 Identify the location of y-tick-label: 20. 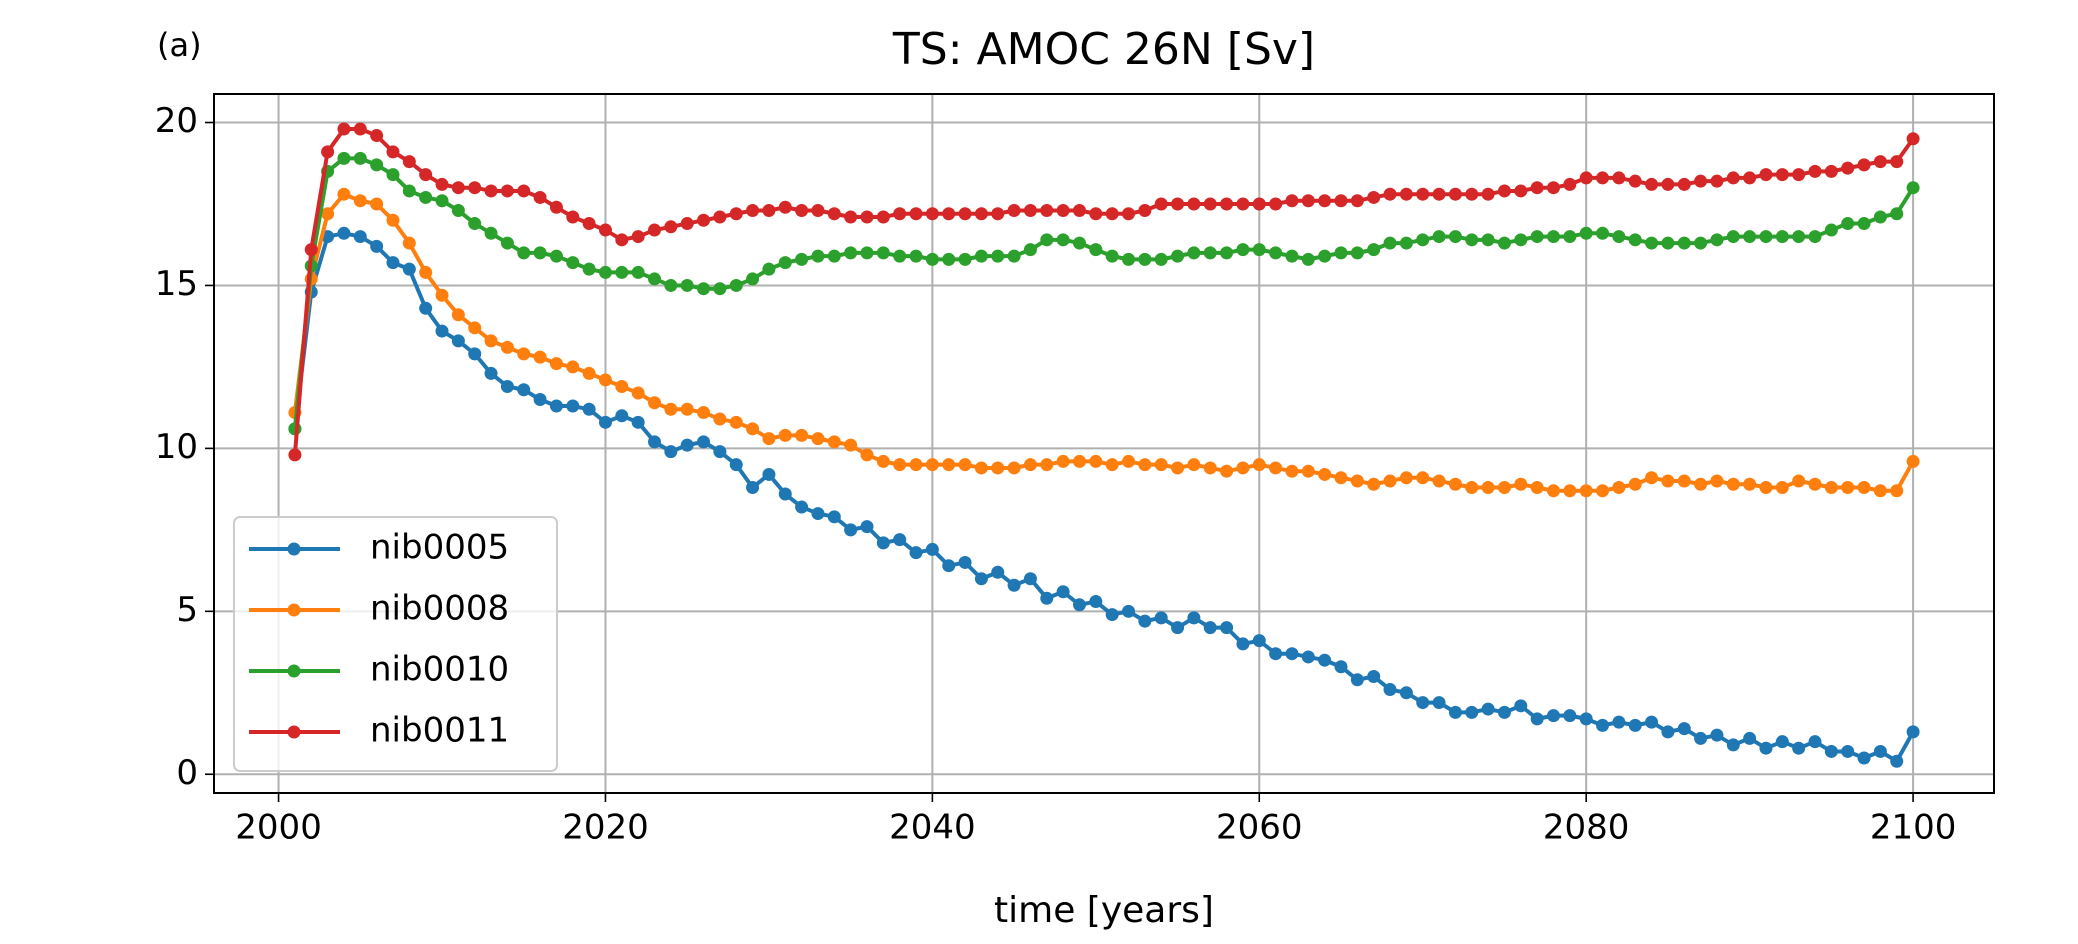
(176, 121).